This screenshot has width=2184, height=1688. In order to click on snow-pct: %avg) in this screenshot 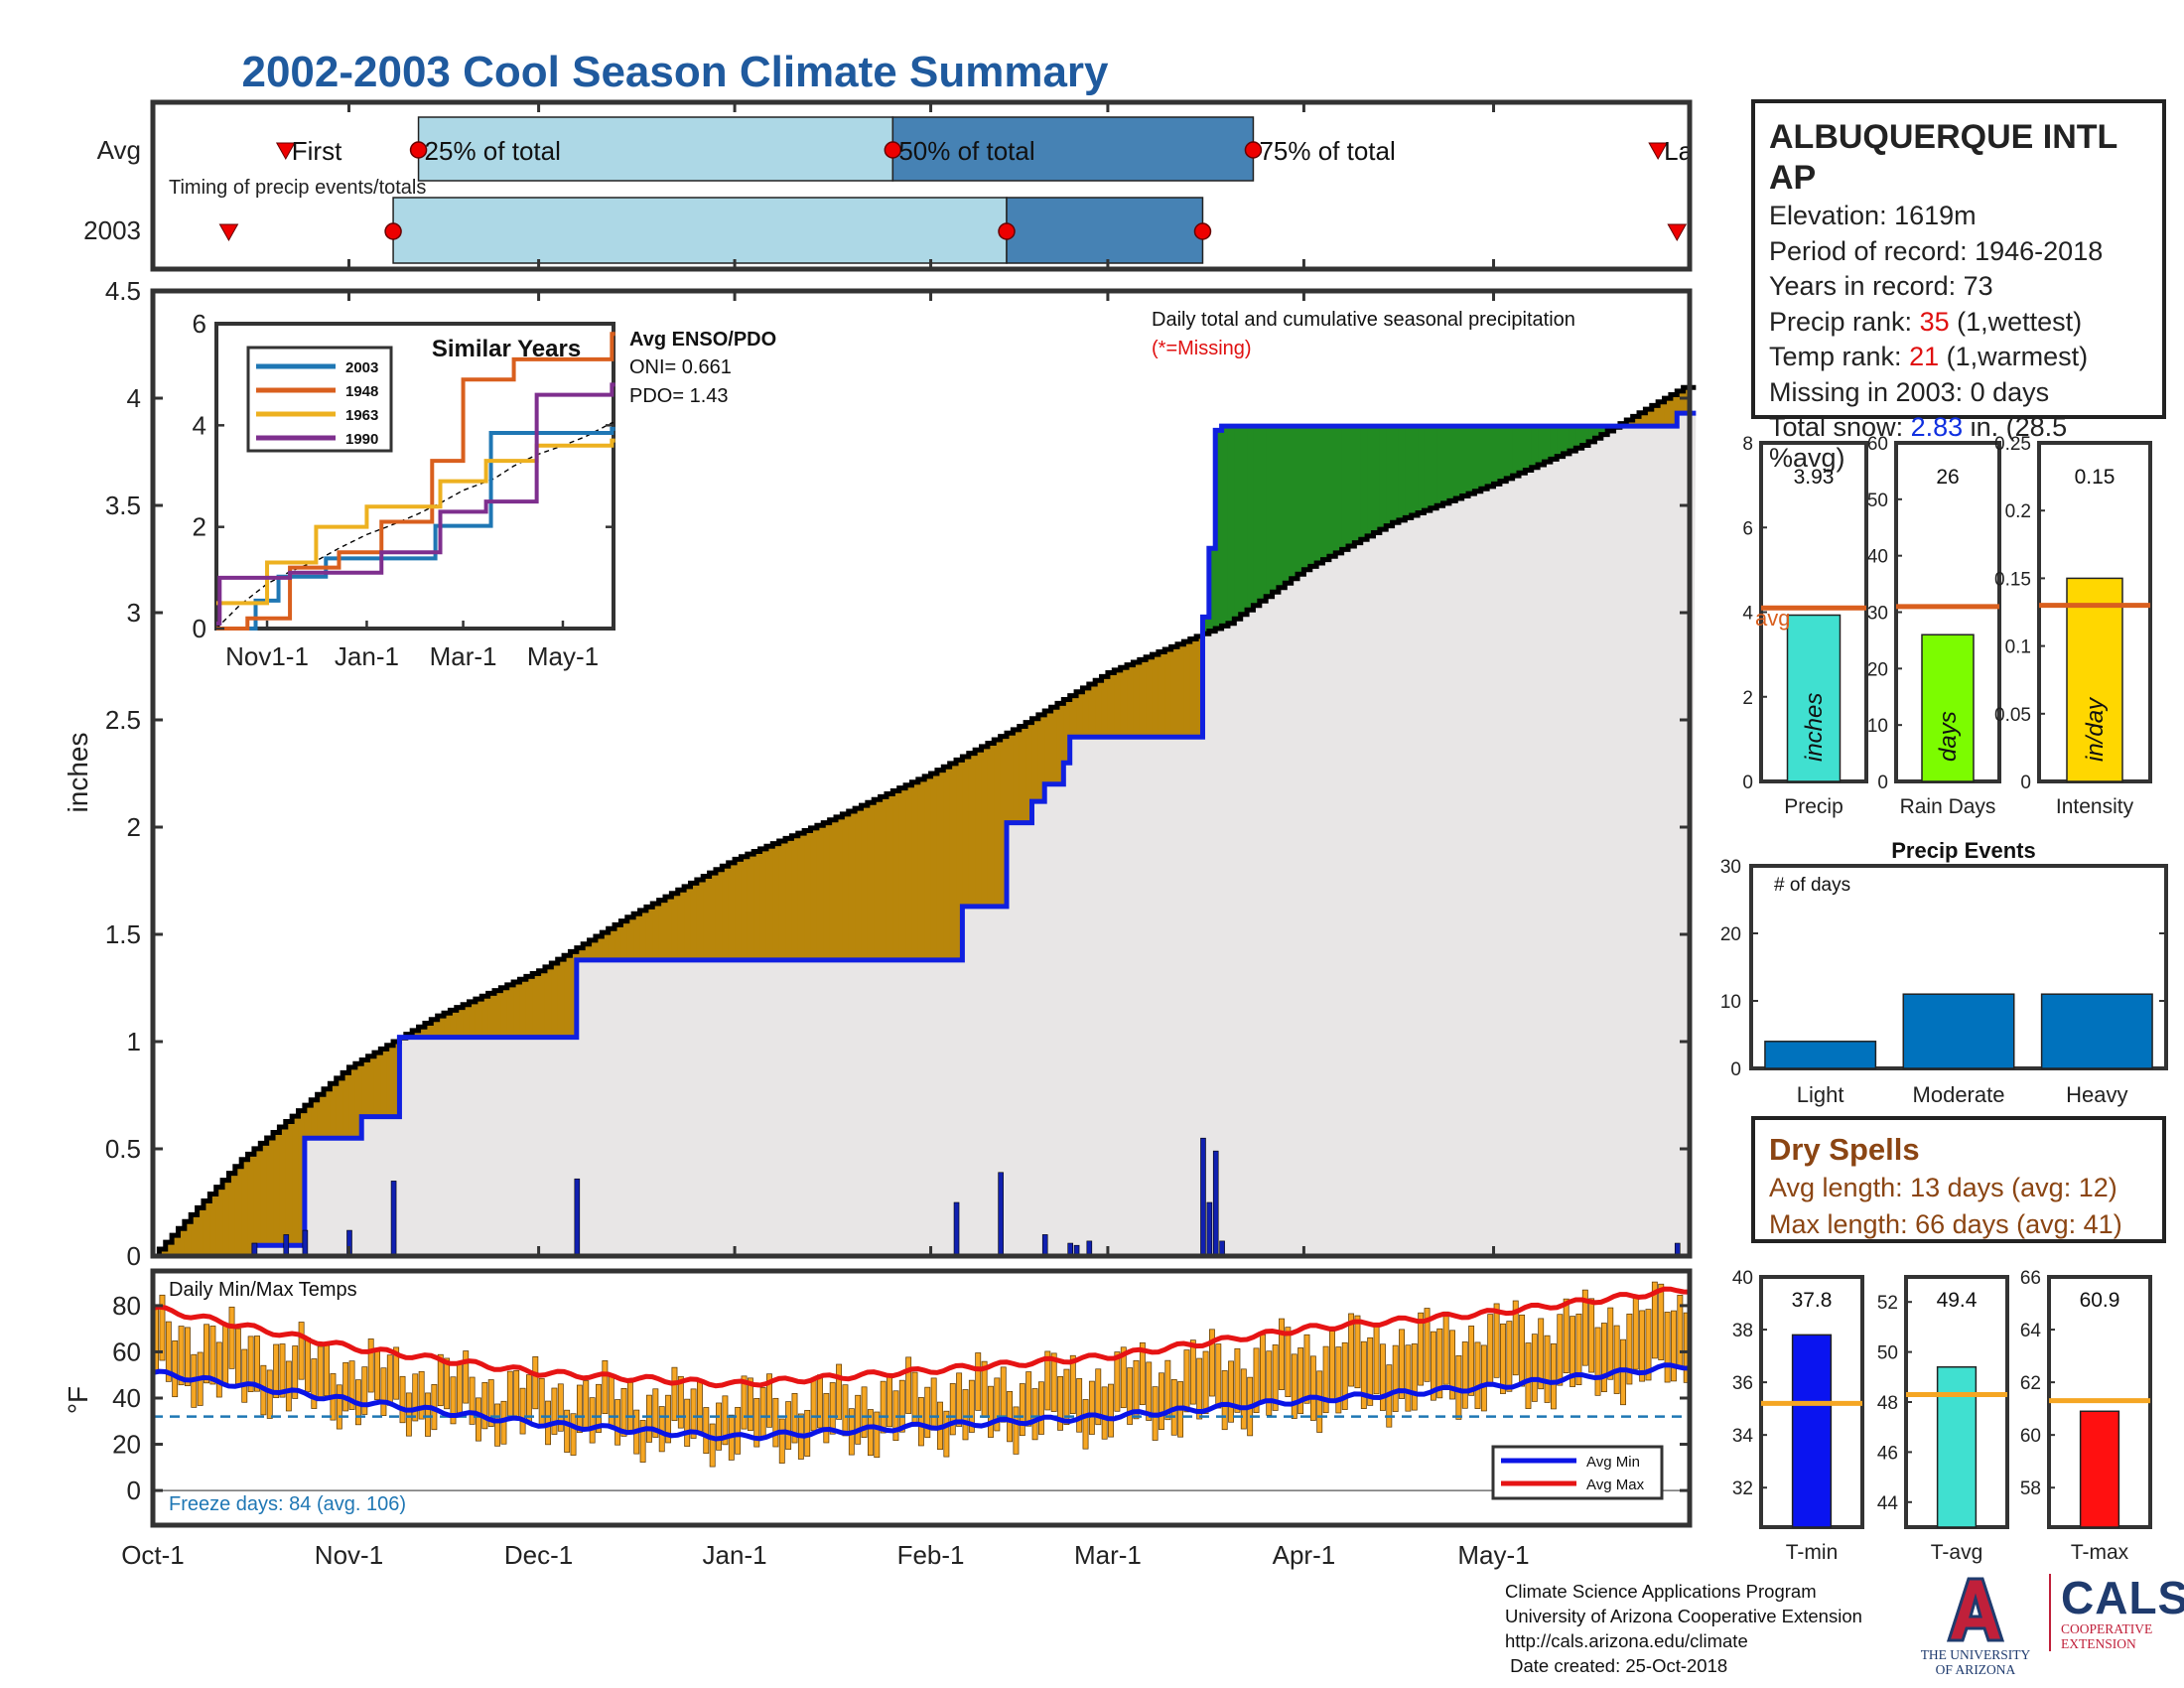, I will do `click(1807, 458)`.